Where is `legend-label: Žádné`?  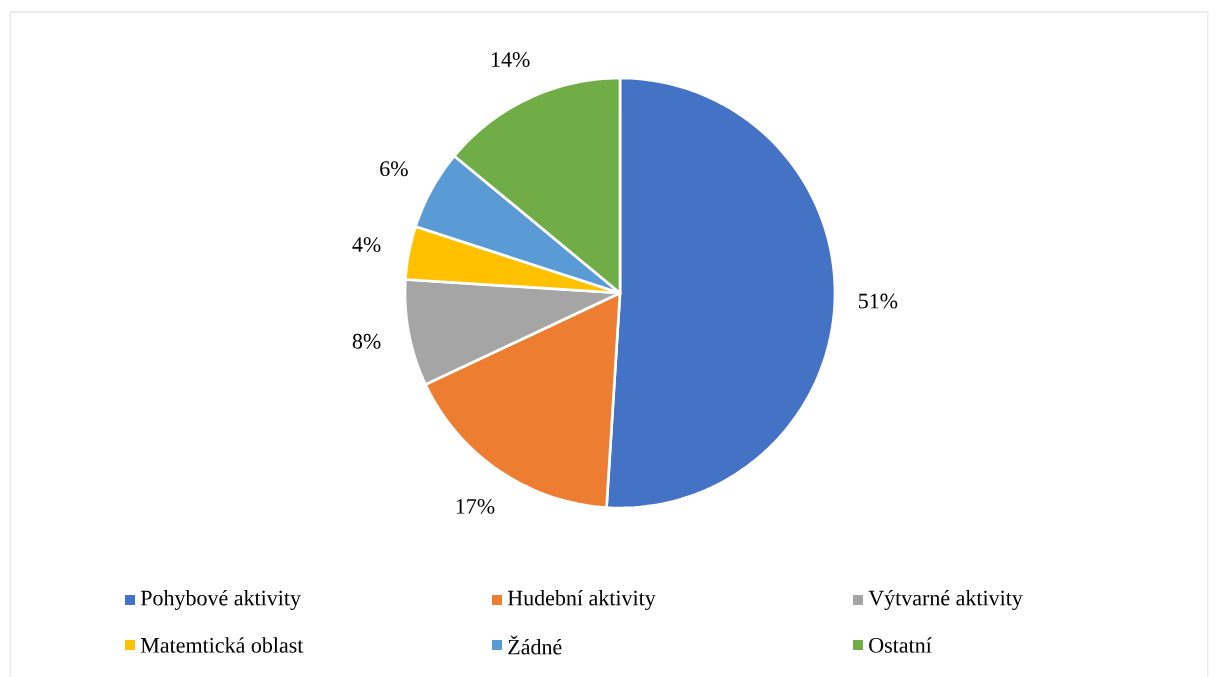 legend-label: Žádné is located at coordinates (535, 645).